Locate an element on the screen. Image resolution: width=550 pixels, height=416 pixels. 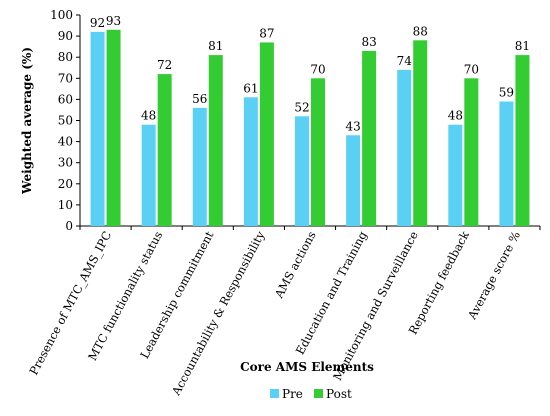
legend-swatch-post is located at coordinates (318, 393).